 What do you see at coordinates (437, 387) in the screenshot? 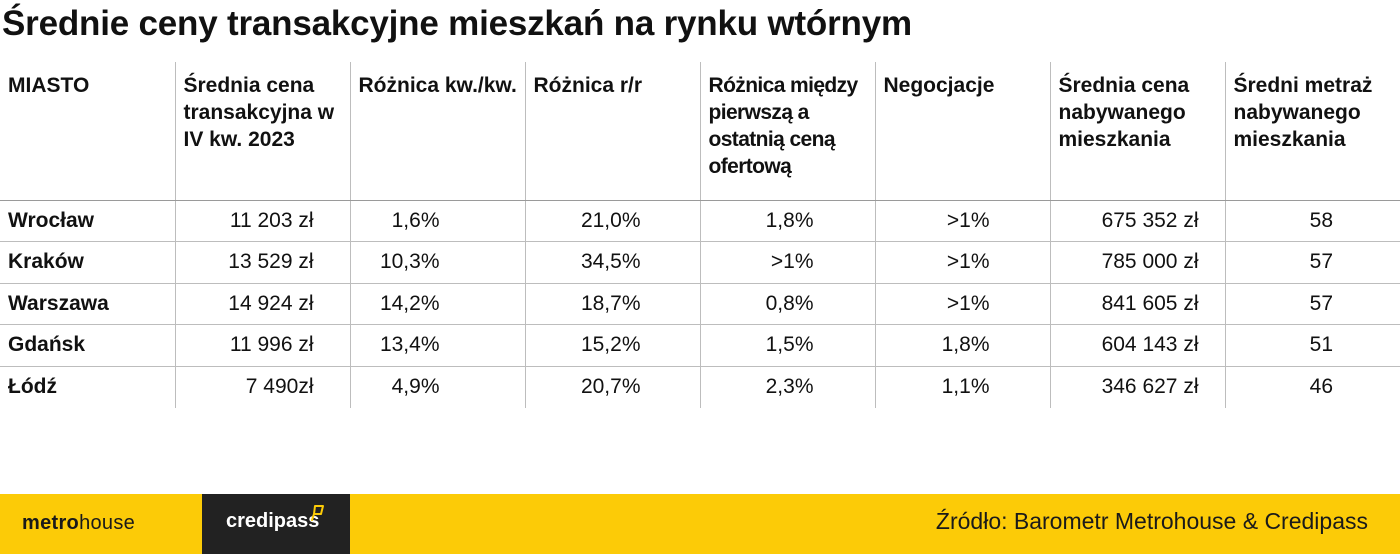
I see `qoq-change-cell: 4,9%` at bounding box center [437, 387].